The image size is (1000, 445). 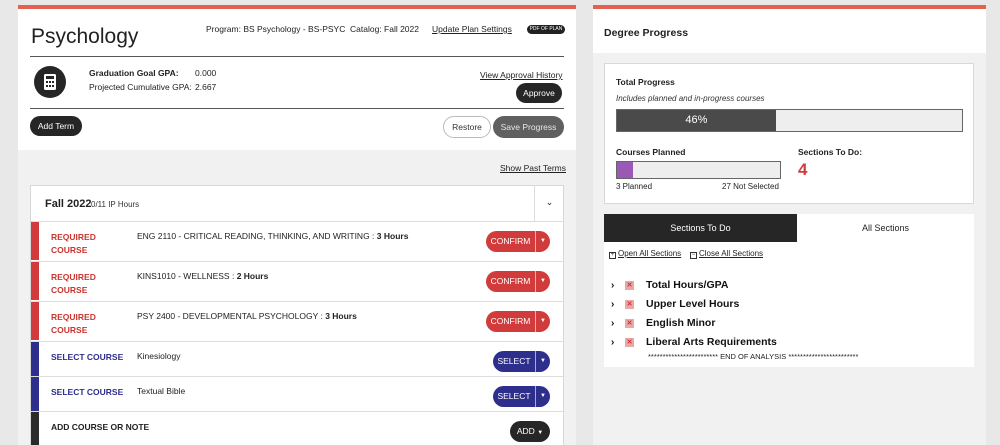 What do you see at coordinates (115, 204) in the screenshot?
I see `term-hours: 0/11 IP Hours` at bounding box center [115, 204].